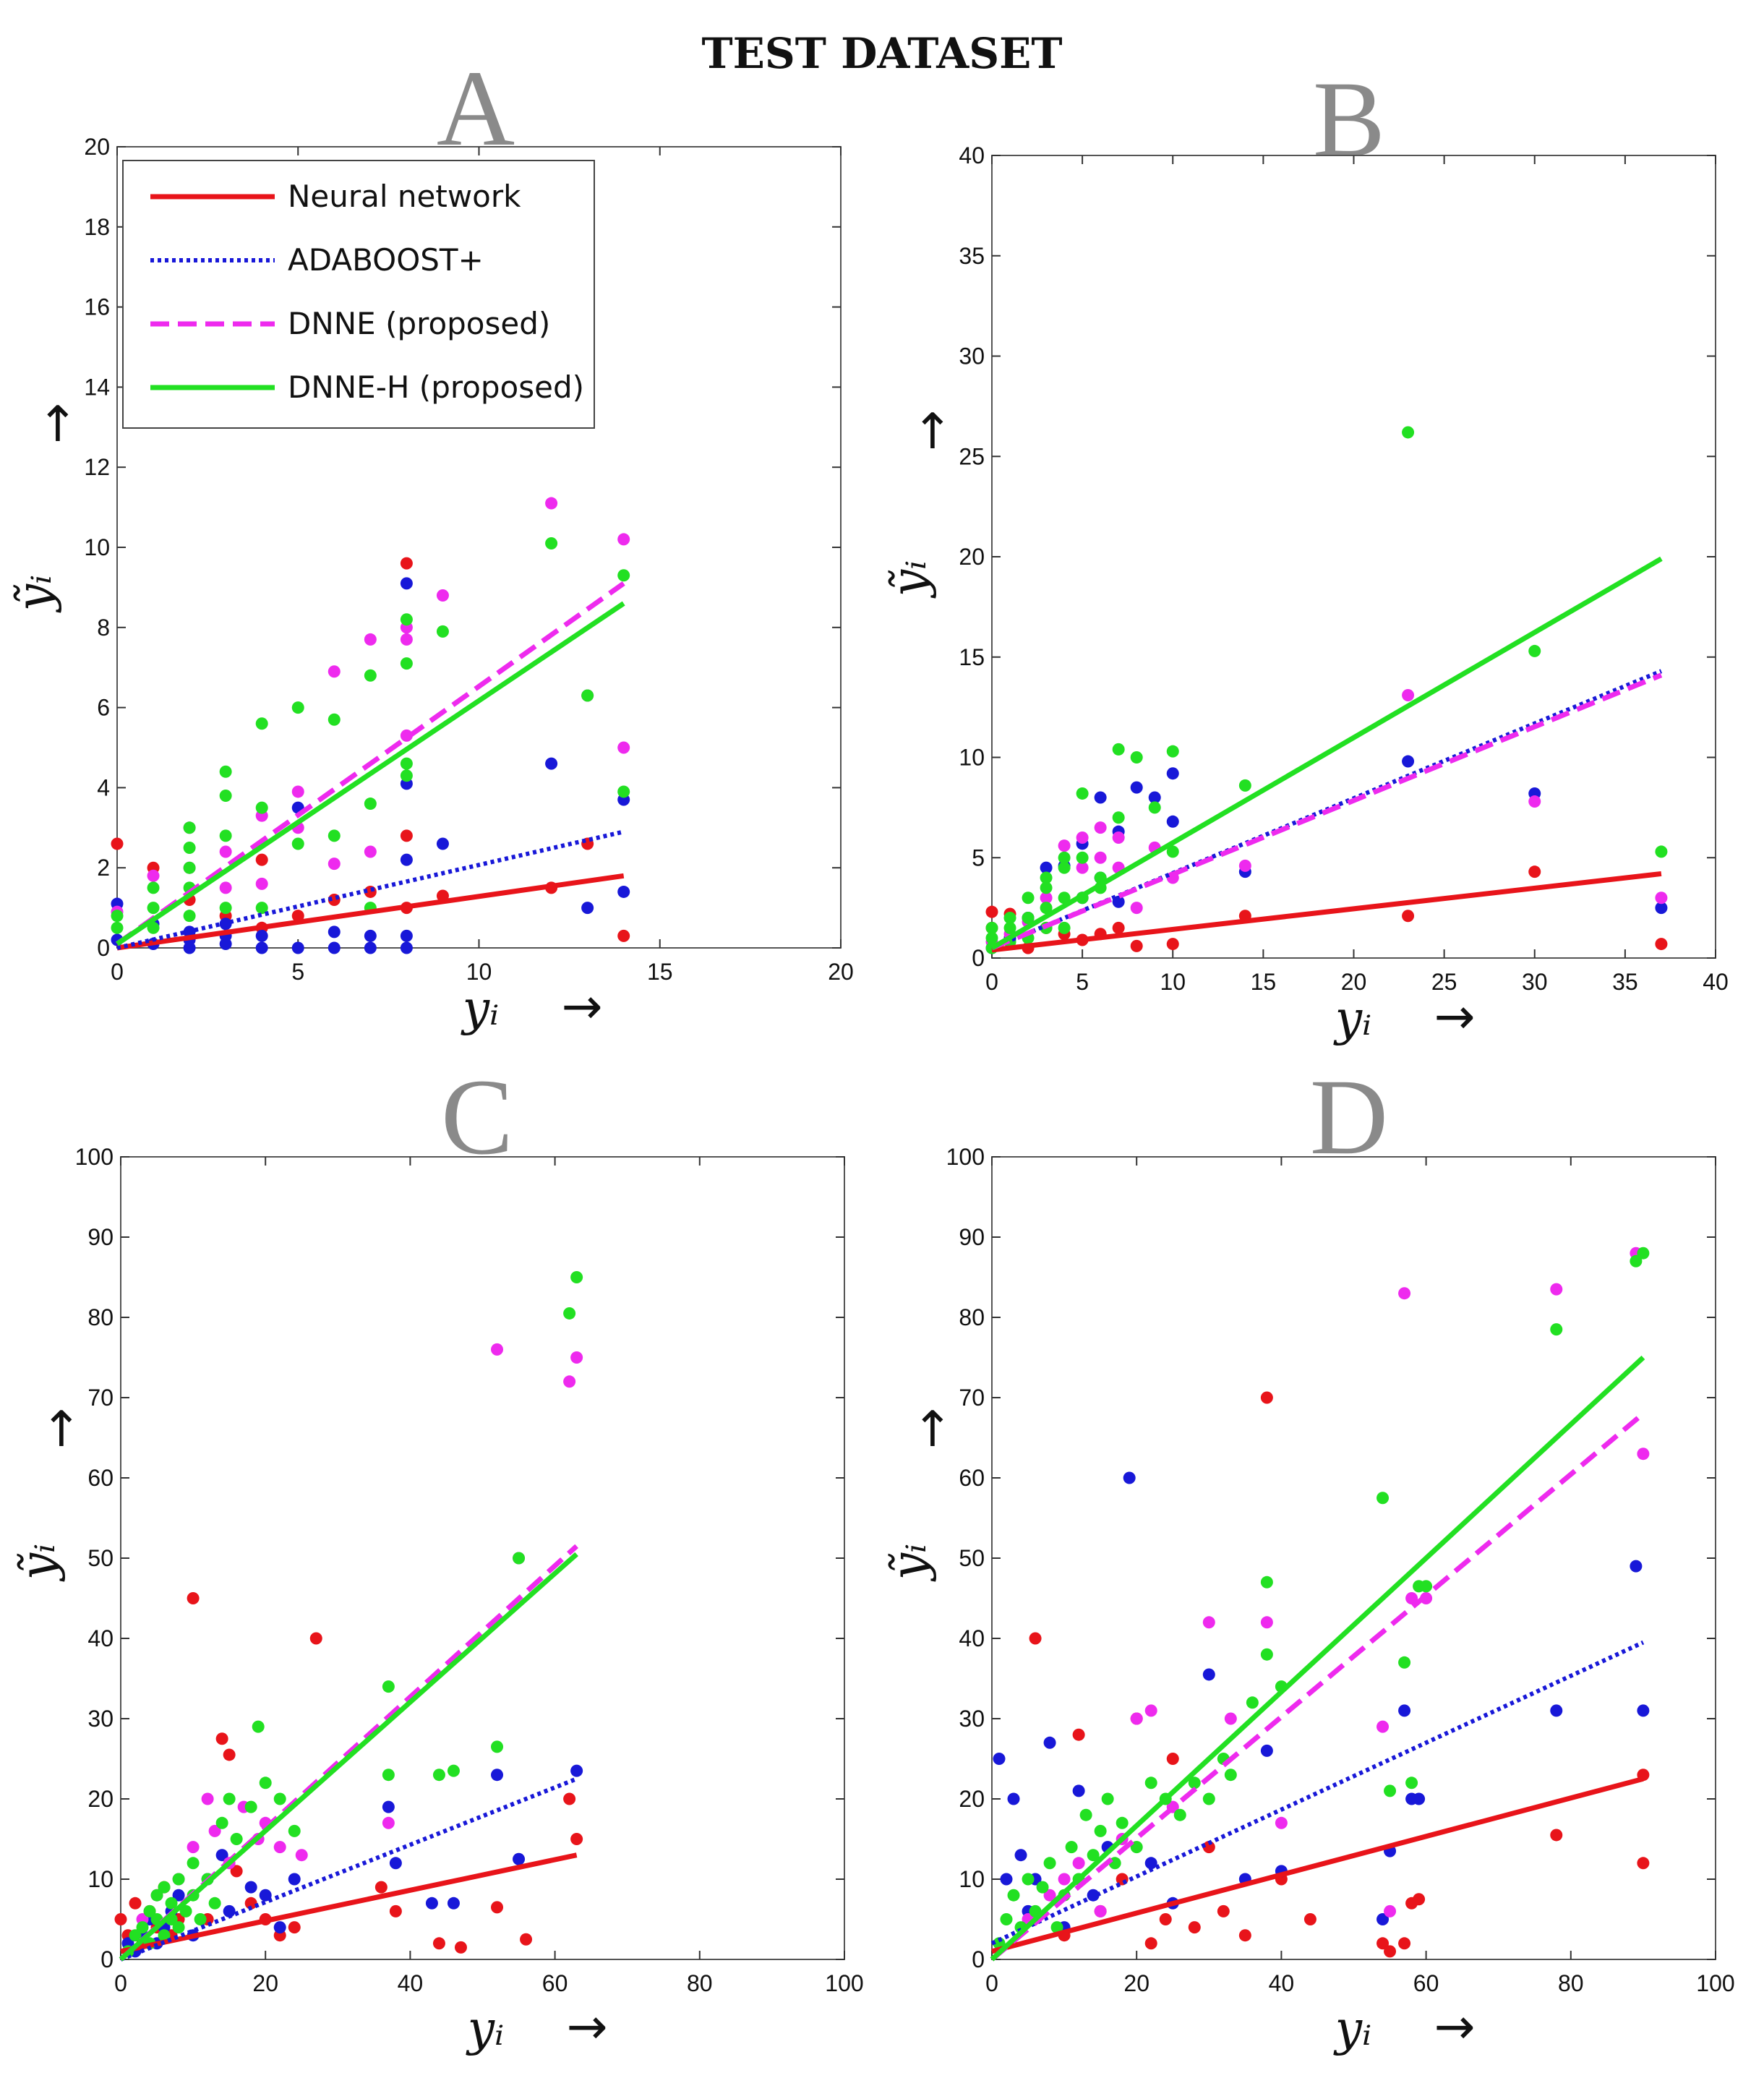 The image size is (1764, 2078). Describe the element at coordinates (103, 787) in the screenshot. I see `y-tick-label: 4` at that location.